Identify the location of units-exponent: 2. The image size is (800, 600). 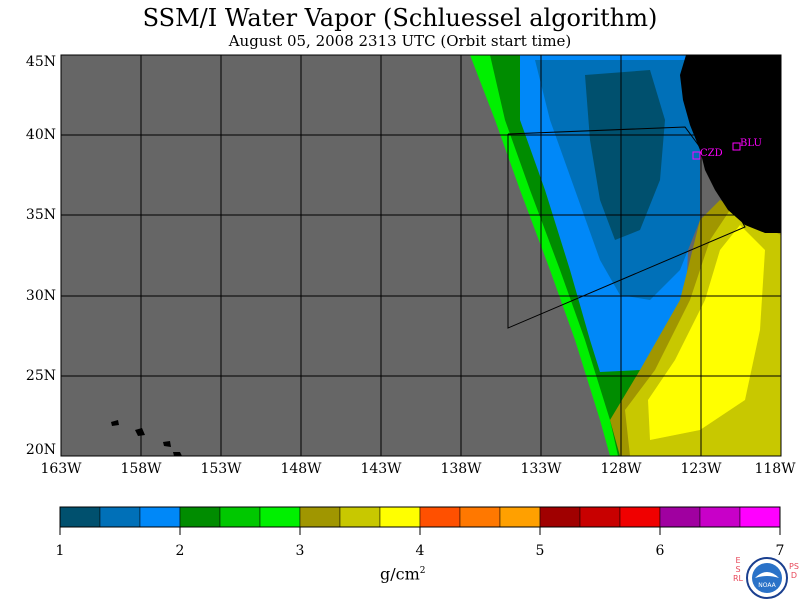
(422, 571).